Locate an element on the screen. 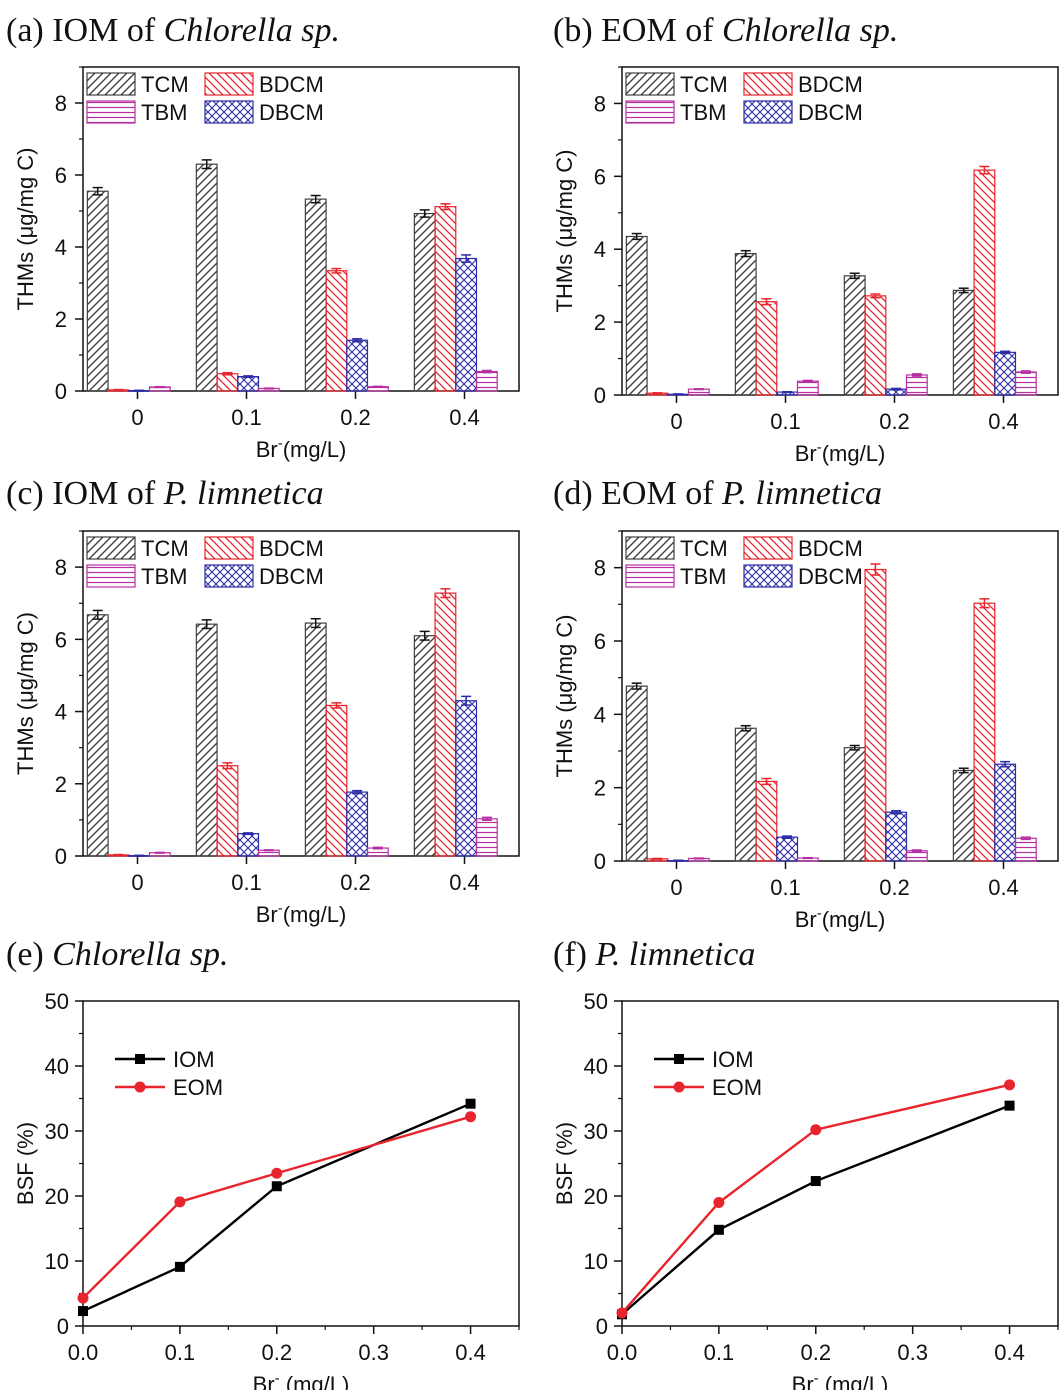 The image size is (1063, 1390). panel-e-title: (e) Chlorella sp. is located at coordinates (117, 954).